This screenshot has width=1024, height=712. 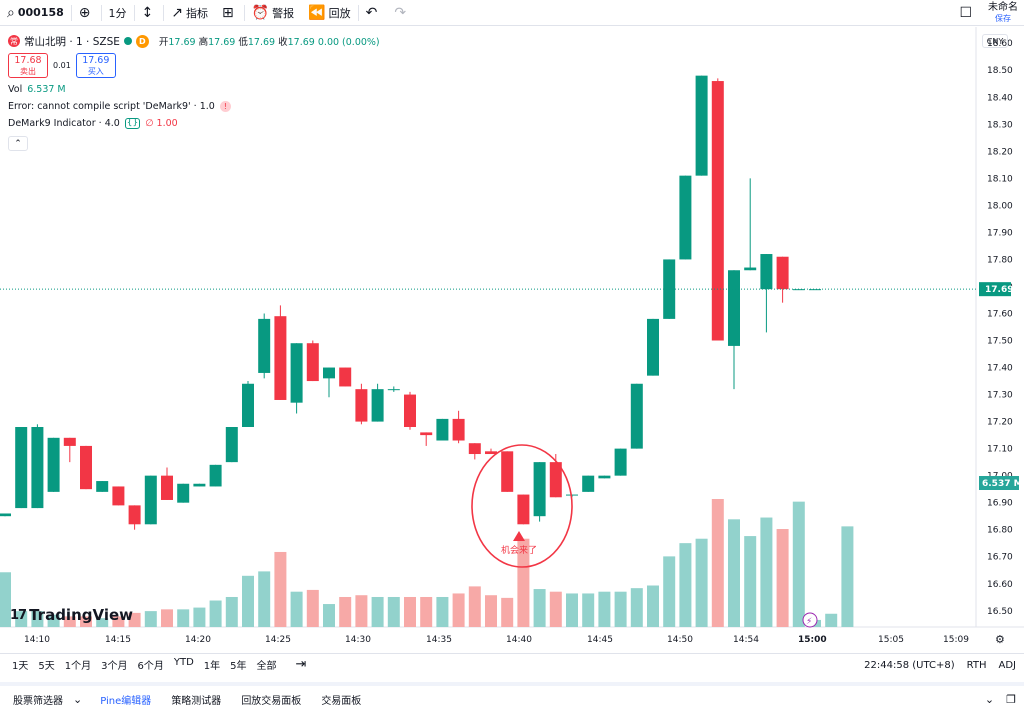 What do you see at coordinates (271, 701) in the screenshot?
I see `panel-tab-3: 回放交易面板` at bounding box center [271, 701].